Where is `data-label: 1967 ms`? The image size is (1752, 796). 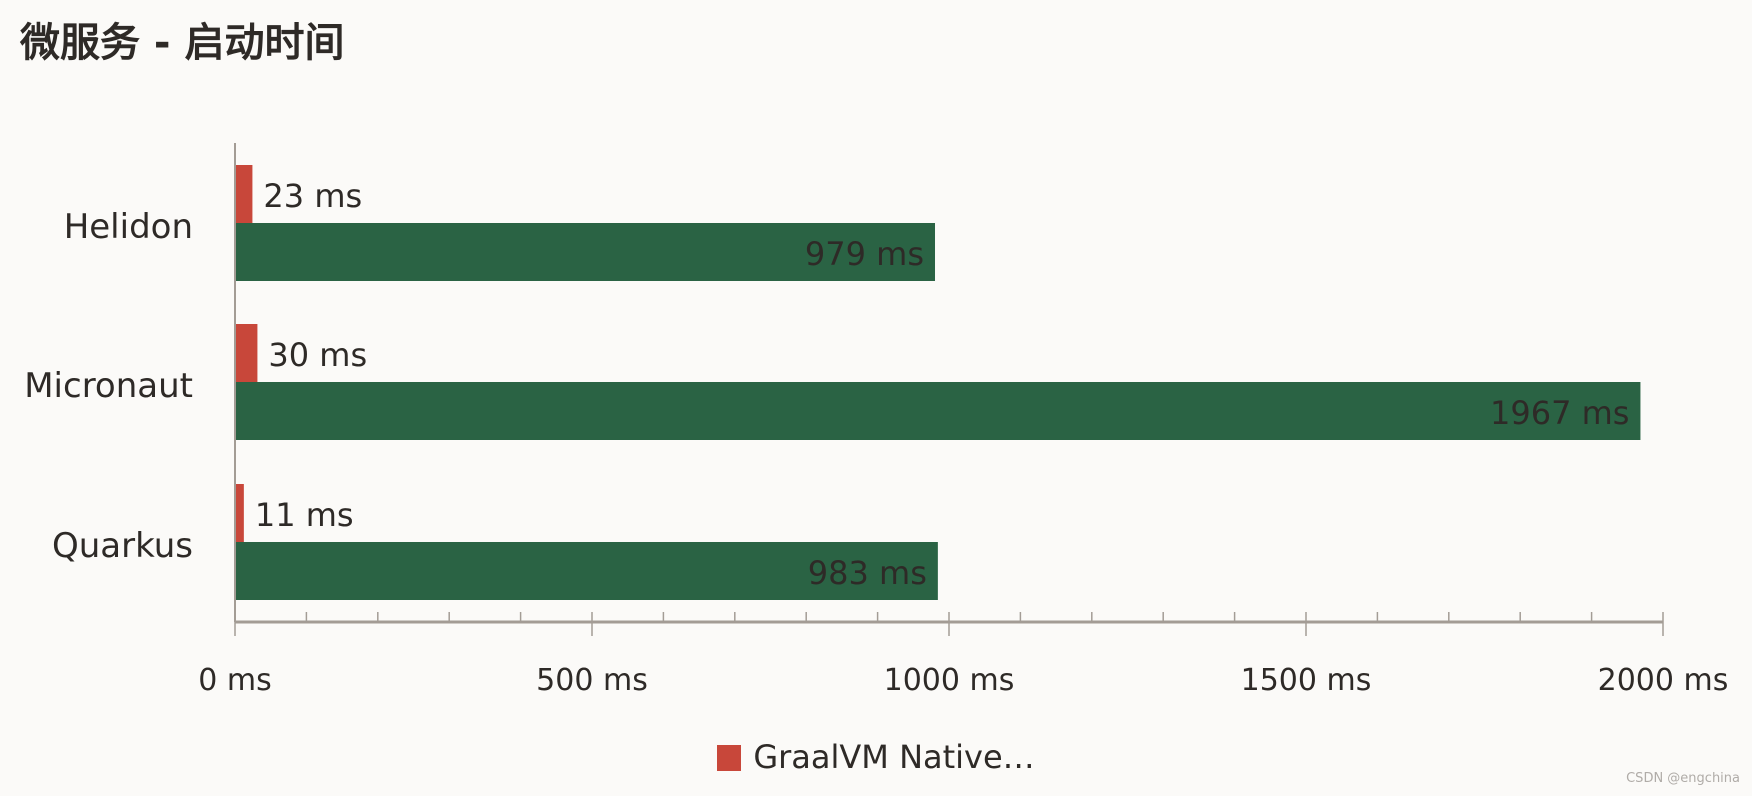 data-label: 1967 ms is located at coordinates (1559, 413).